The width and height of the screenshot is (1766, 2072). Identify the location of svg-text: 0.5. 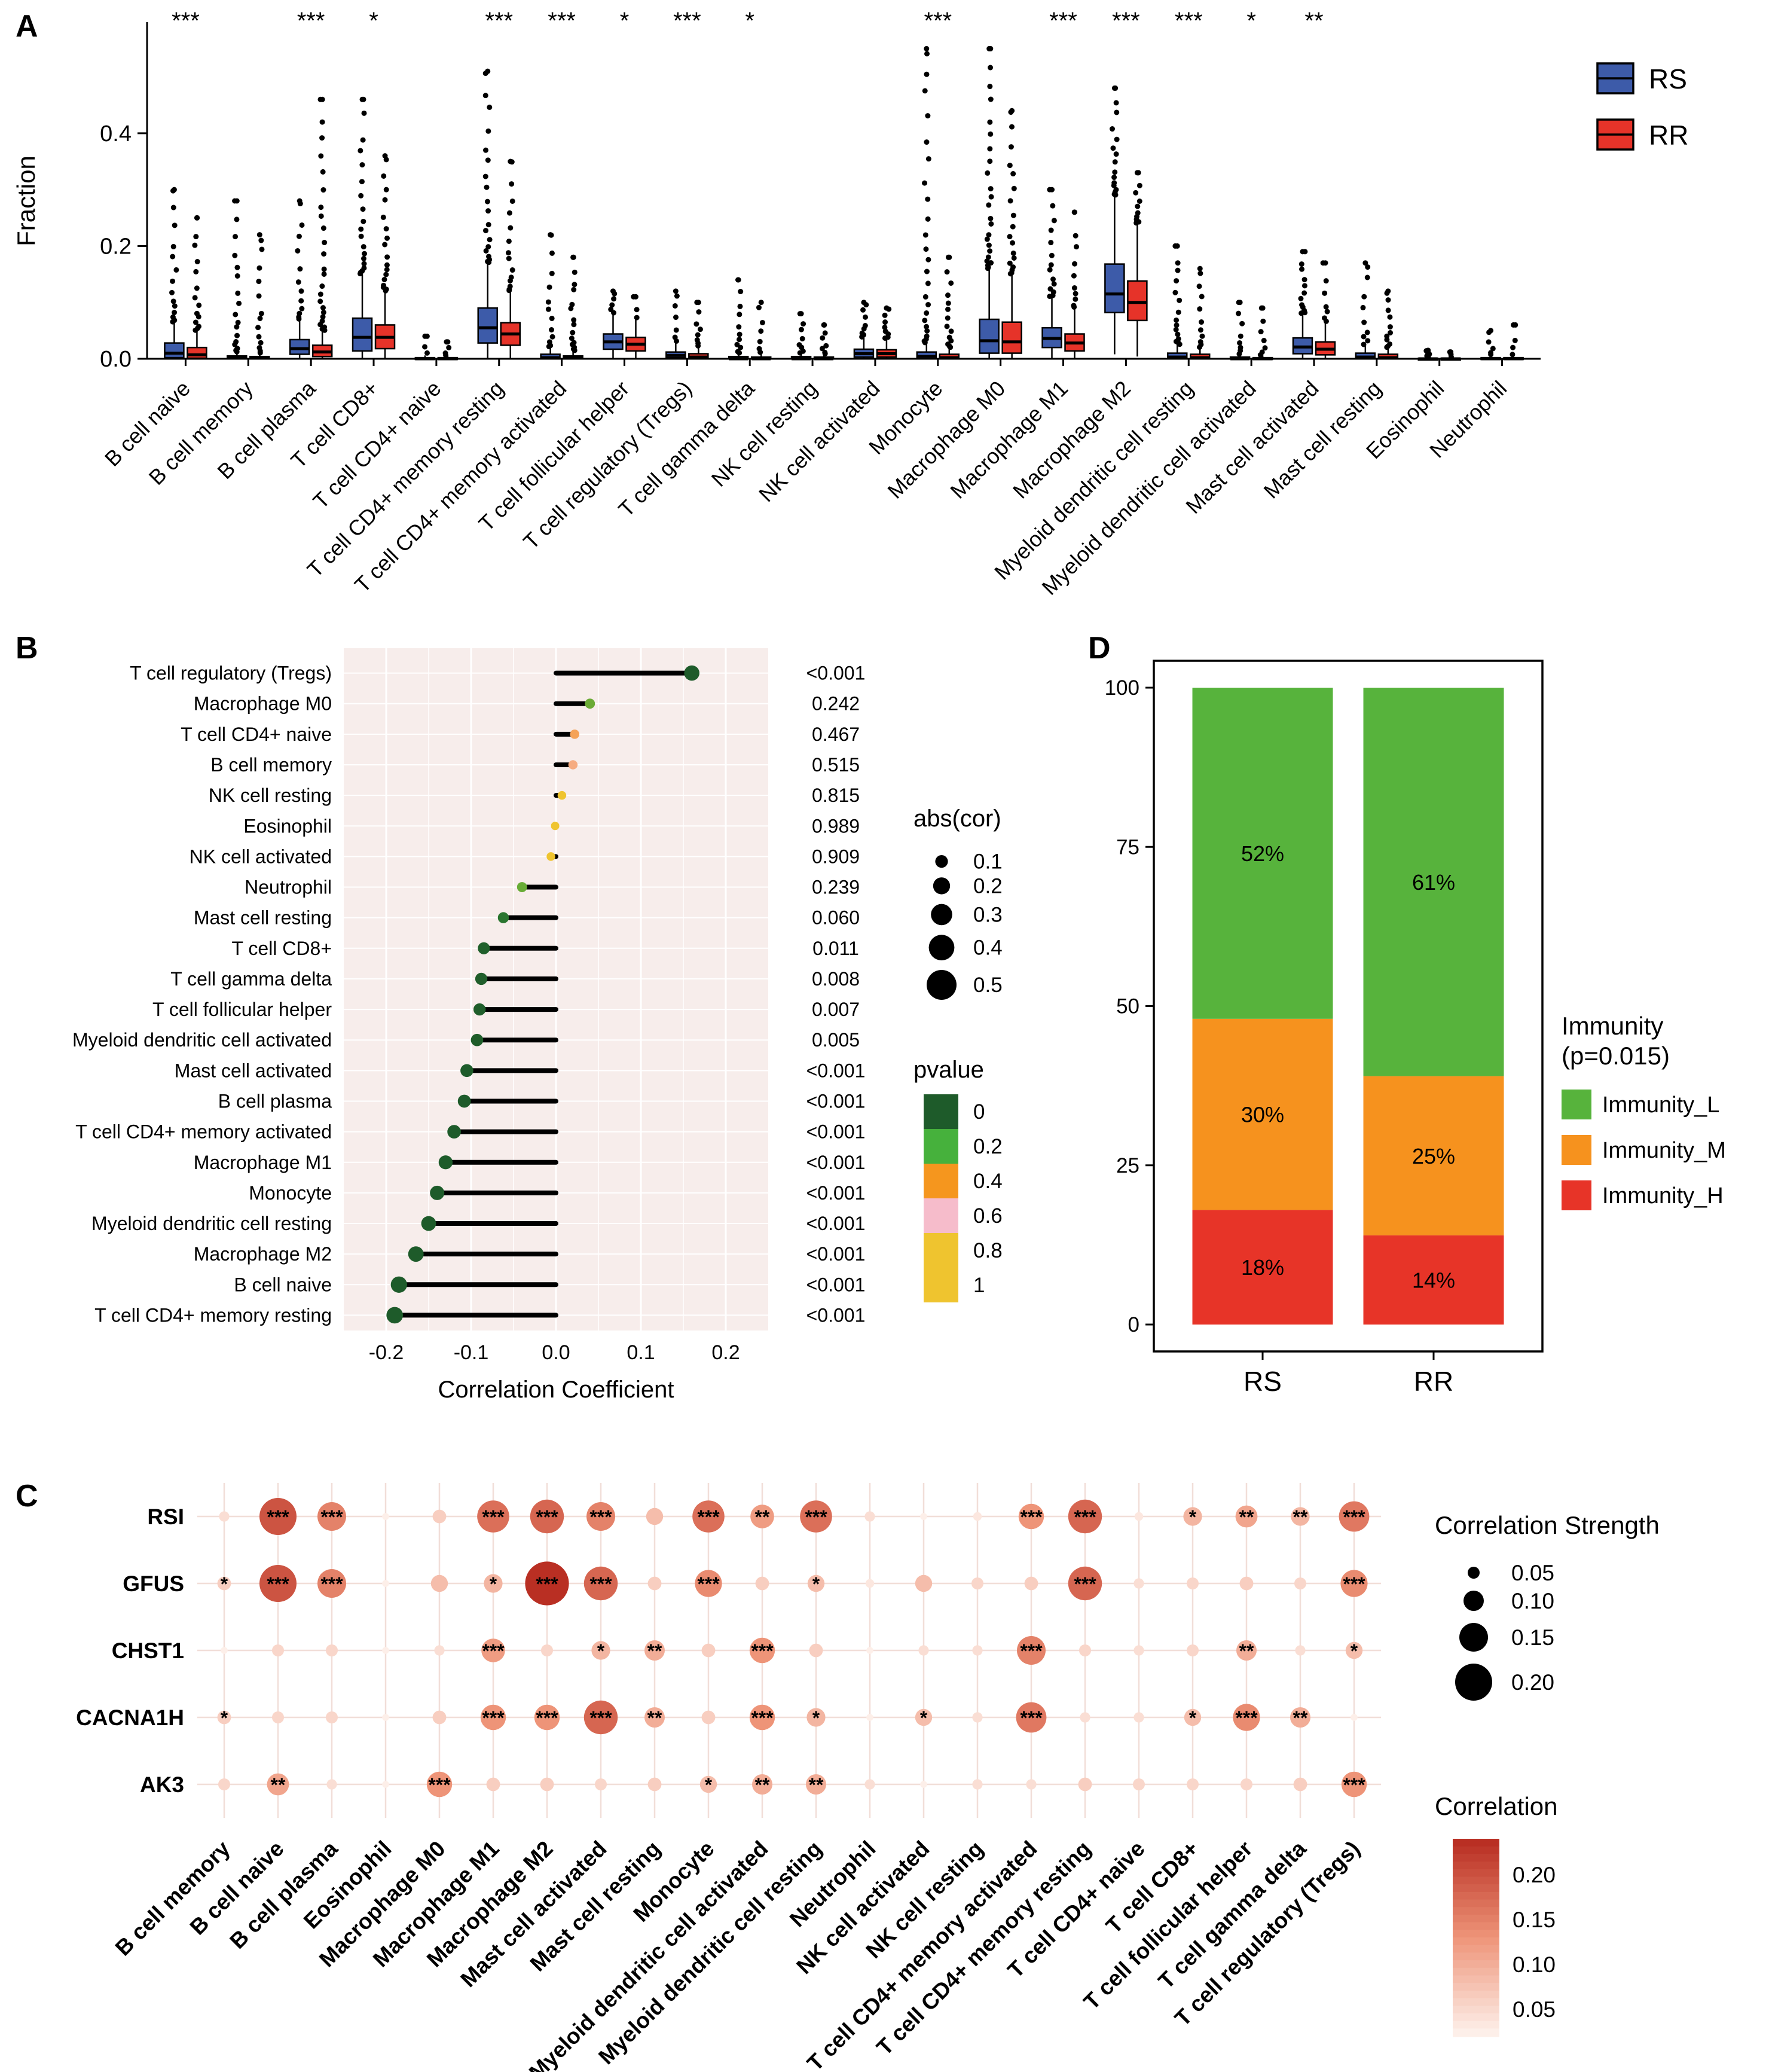
(988, 985).